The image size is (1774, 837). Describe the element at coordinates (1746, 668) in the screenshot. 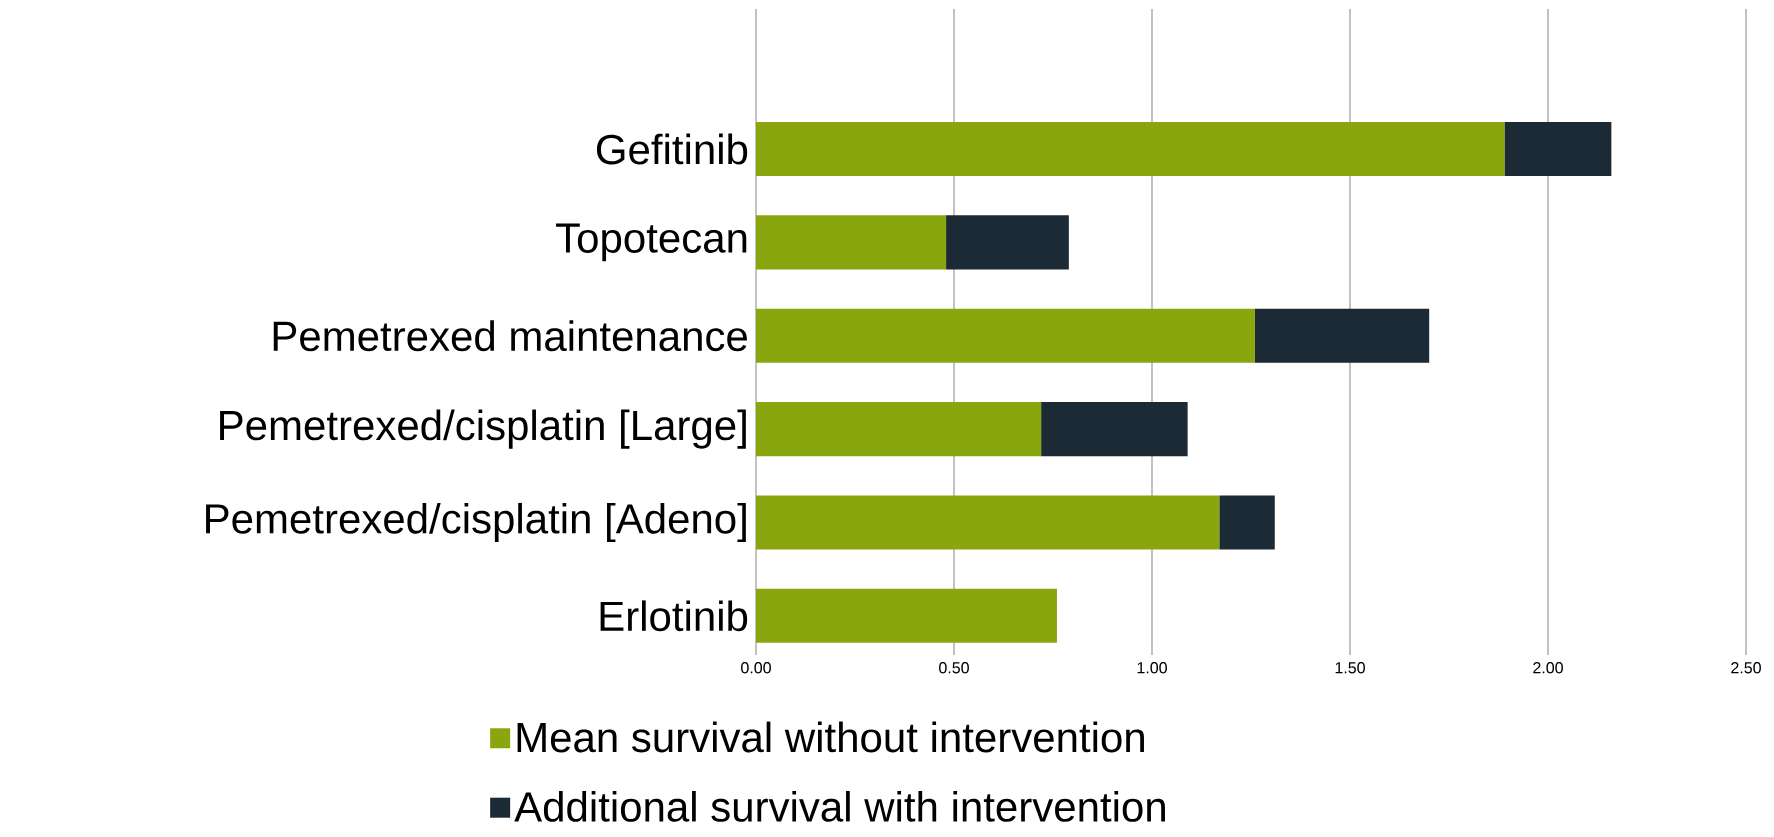

I see `x-tick-label: 2.50` at that location.